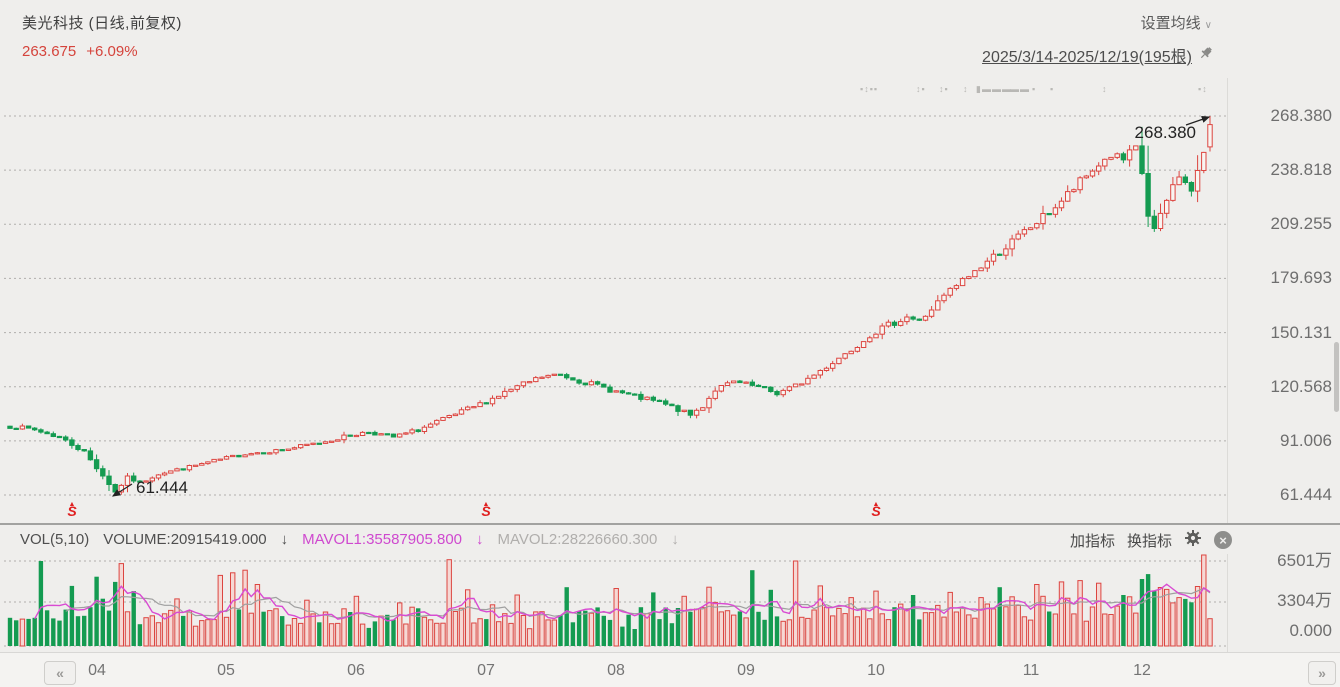  Describe the element at coordinates (1301, 386) in the screenshot. I see `price-axis-label: 120.568` at that location.